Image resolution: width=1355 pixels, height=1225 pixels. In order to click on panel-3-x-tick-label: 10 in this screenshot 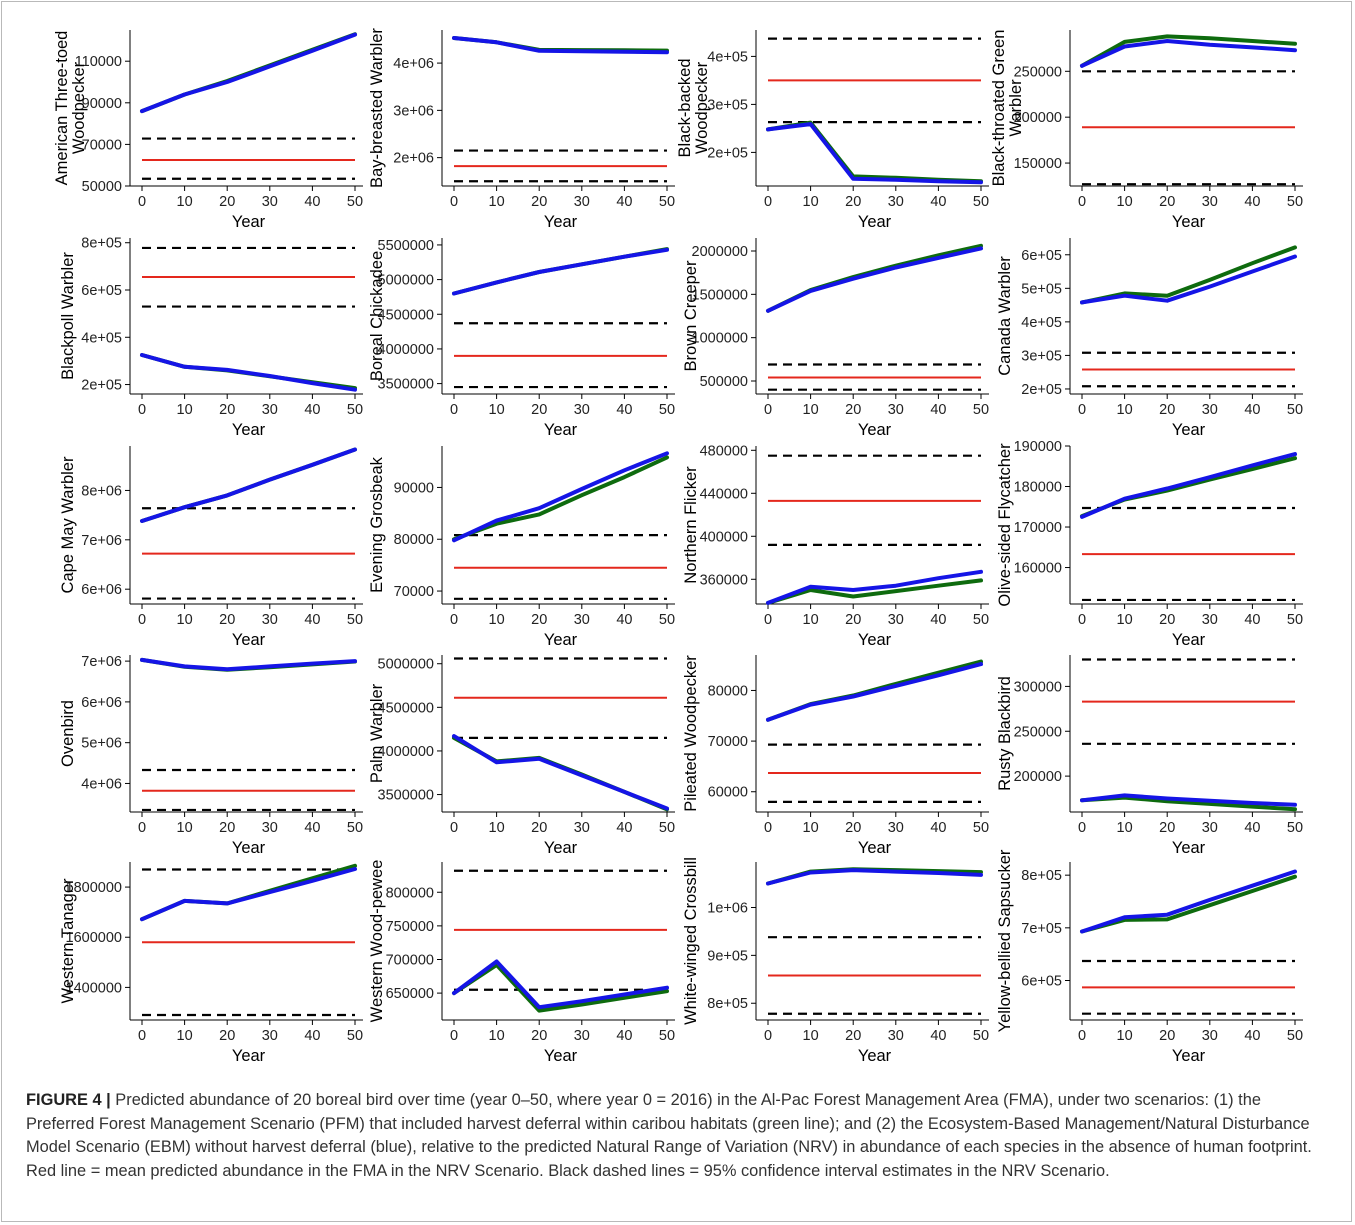, I will do `click(811, 202)`.